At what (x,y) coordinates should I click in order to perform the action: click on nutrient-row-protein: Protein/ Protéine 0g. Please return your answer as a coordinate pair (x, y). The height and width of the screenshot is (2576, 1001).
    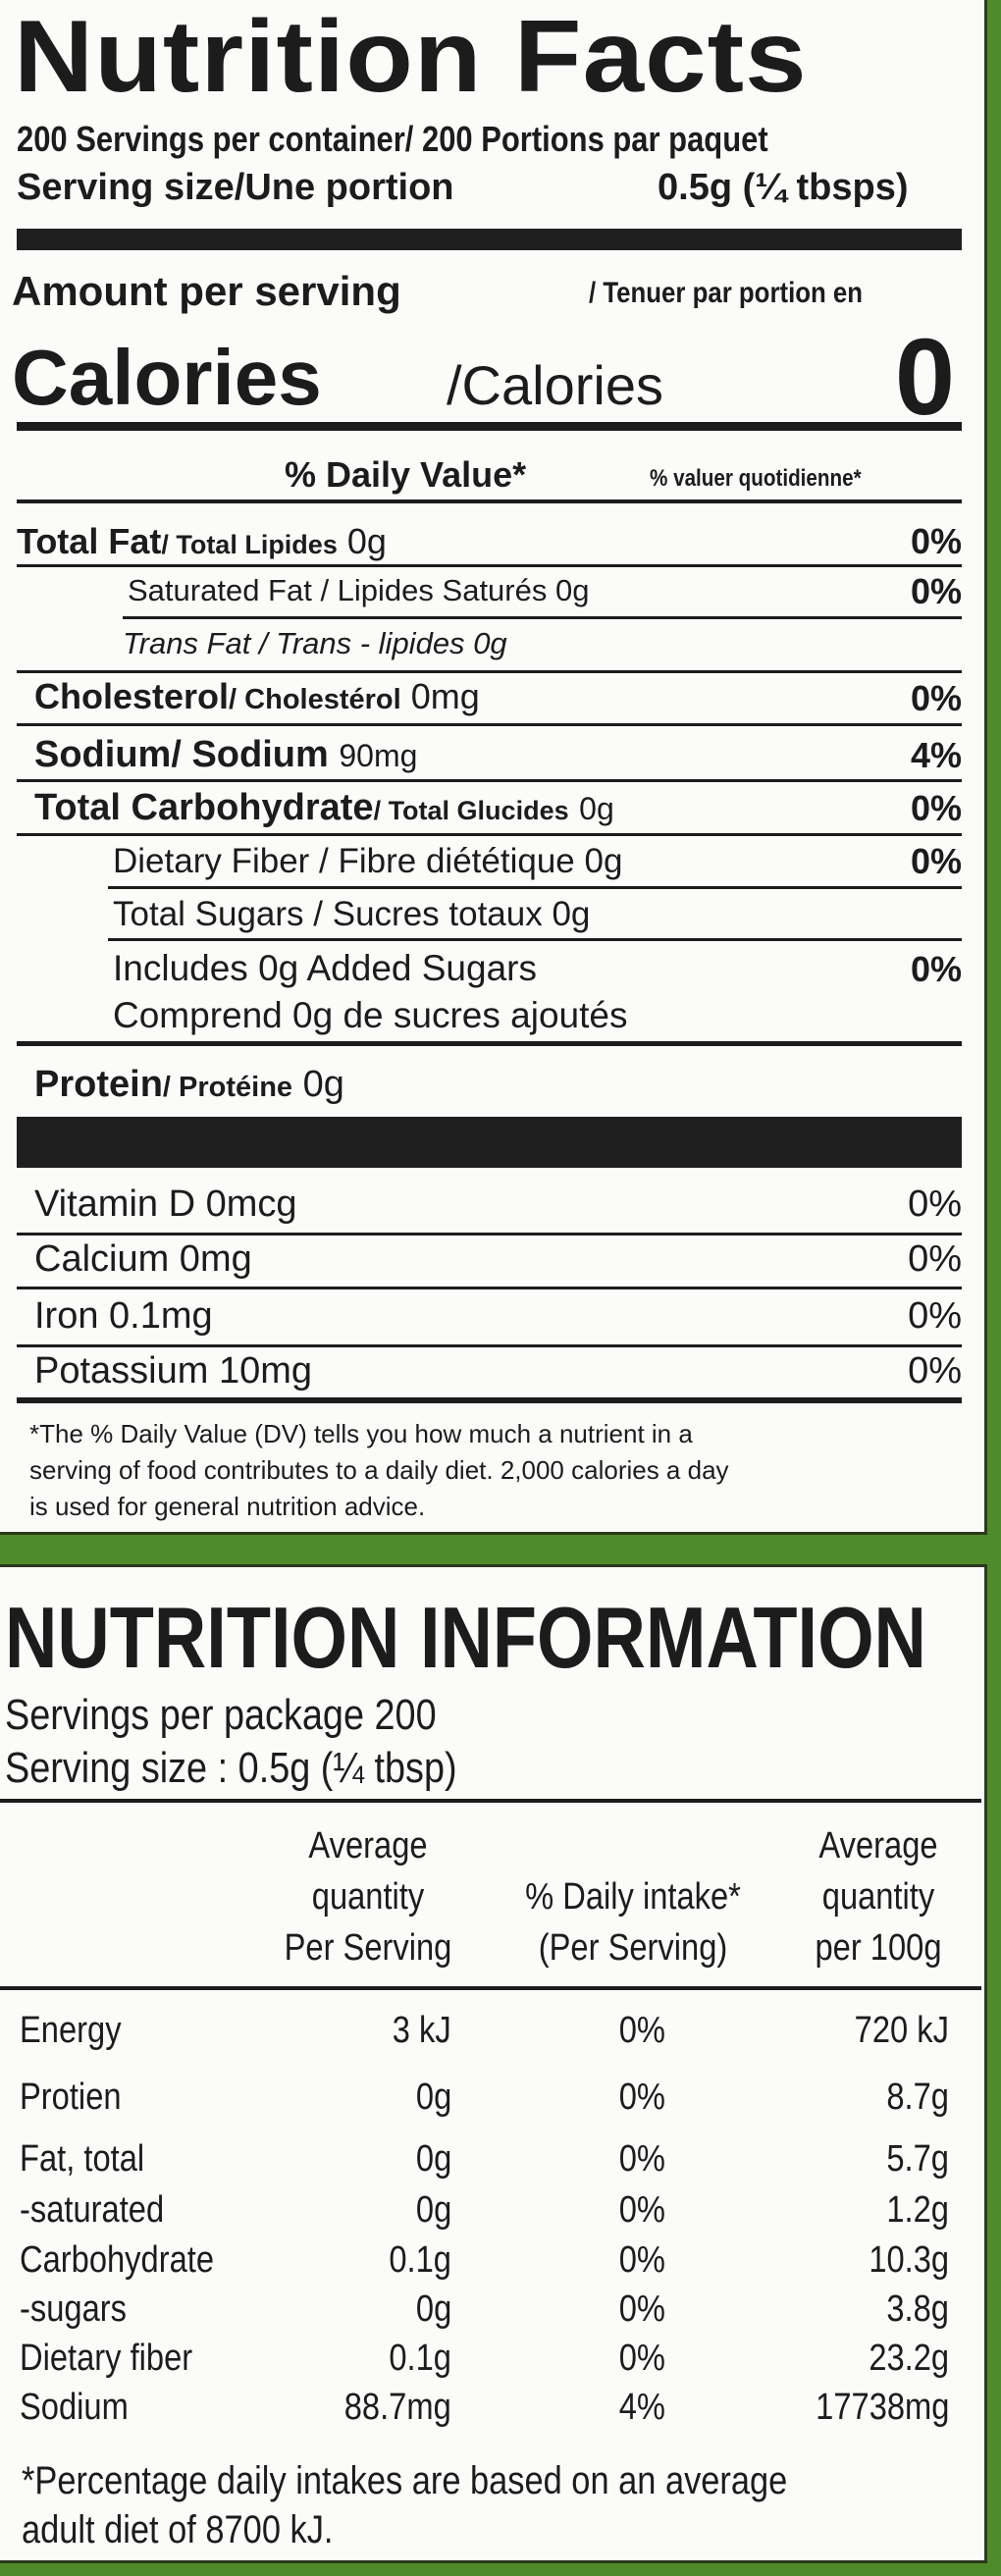
    Looking at the image, I should click on (189, 1084).